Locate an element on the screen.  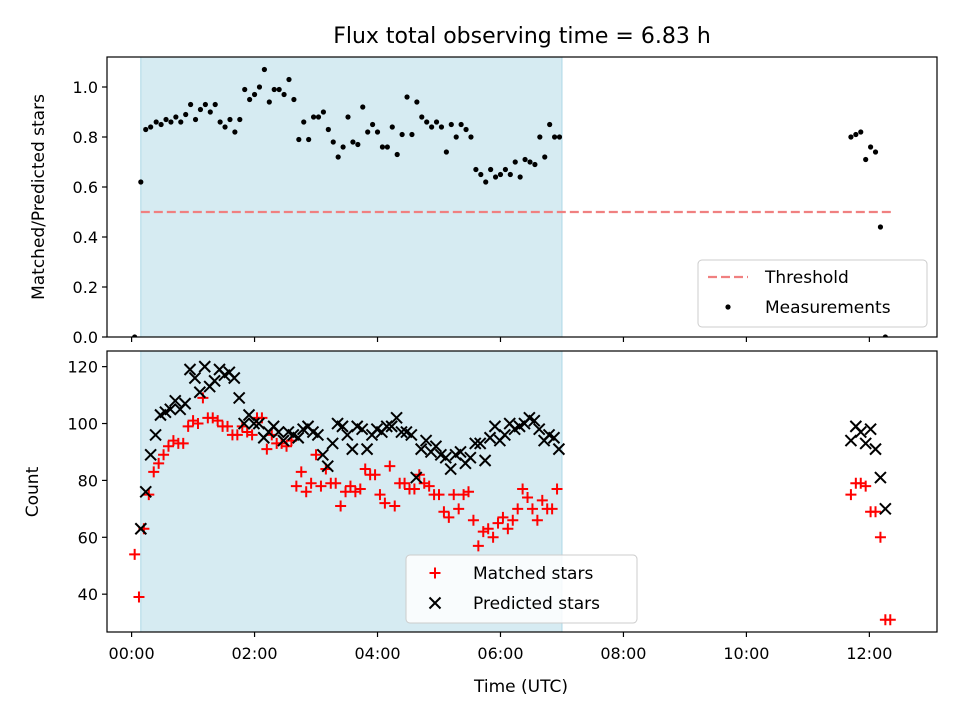
y-tick-label: 120 is located at coordinates (82, 367).